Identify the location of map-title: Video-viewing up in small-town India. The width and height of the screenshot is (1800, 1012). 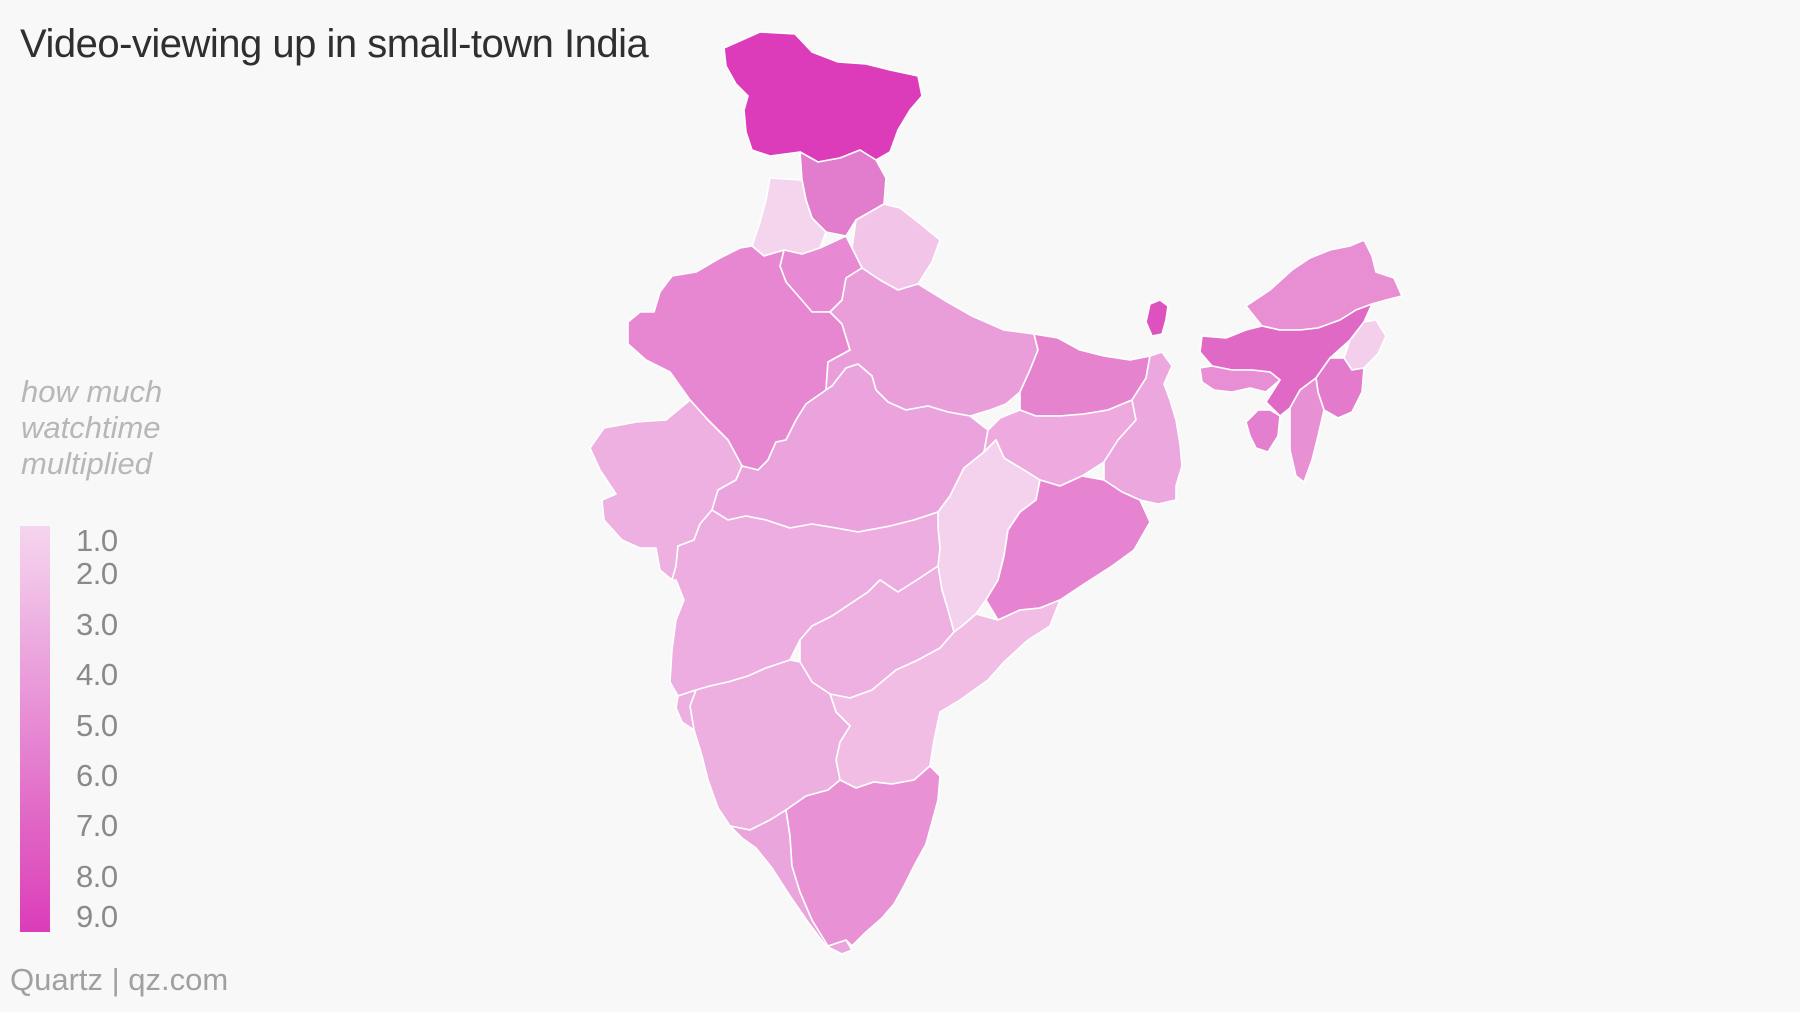
(334, 44).